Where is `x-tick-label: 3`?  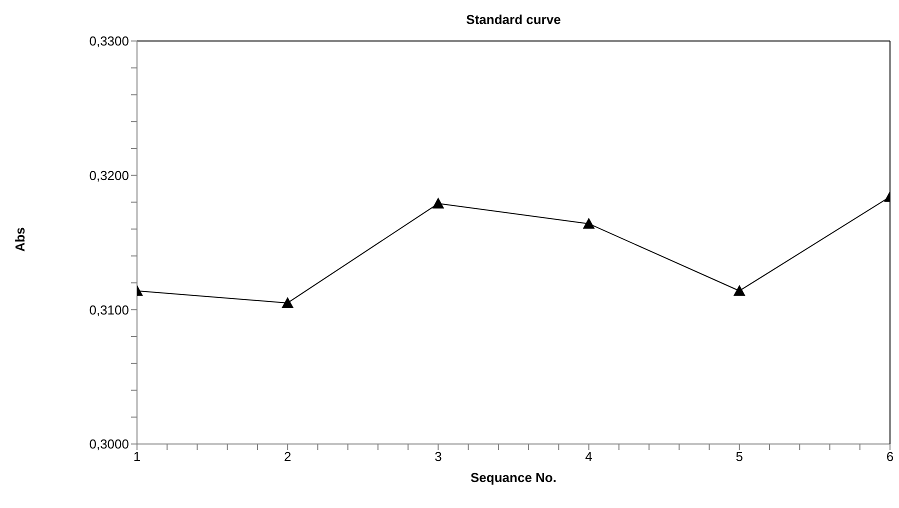
x-tick-label: 3 is located at coordinates (438, 456).